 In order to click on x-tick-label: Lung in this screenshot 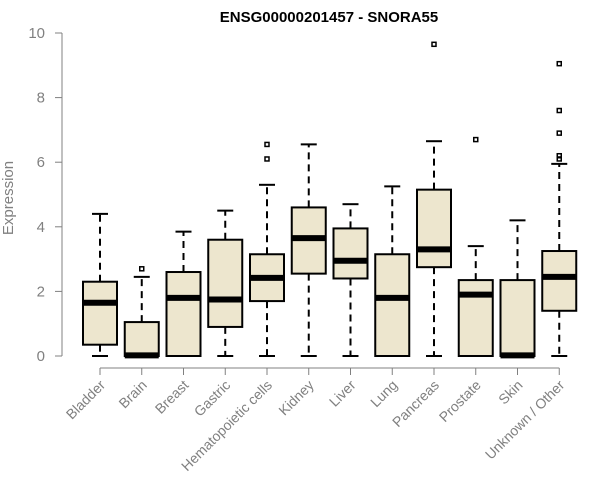, I will do `click(383, 393)`.